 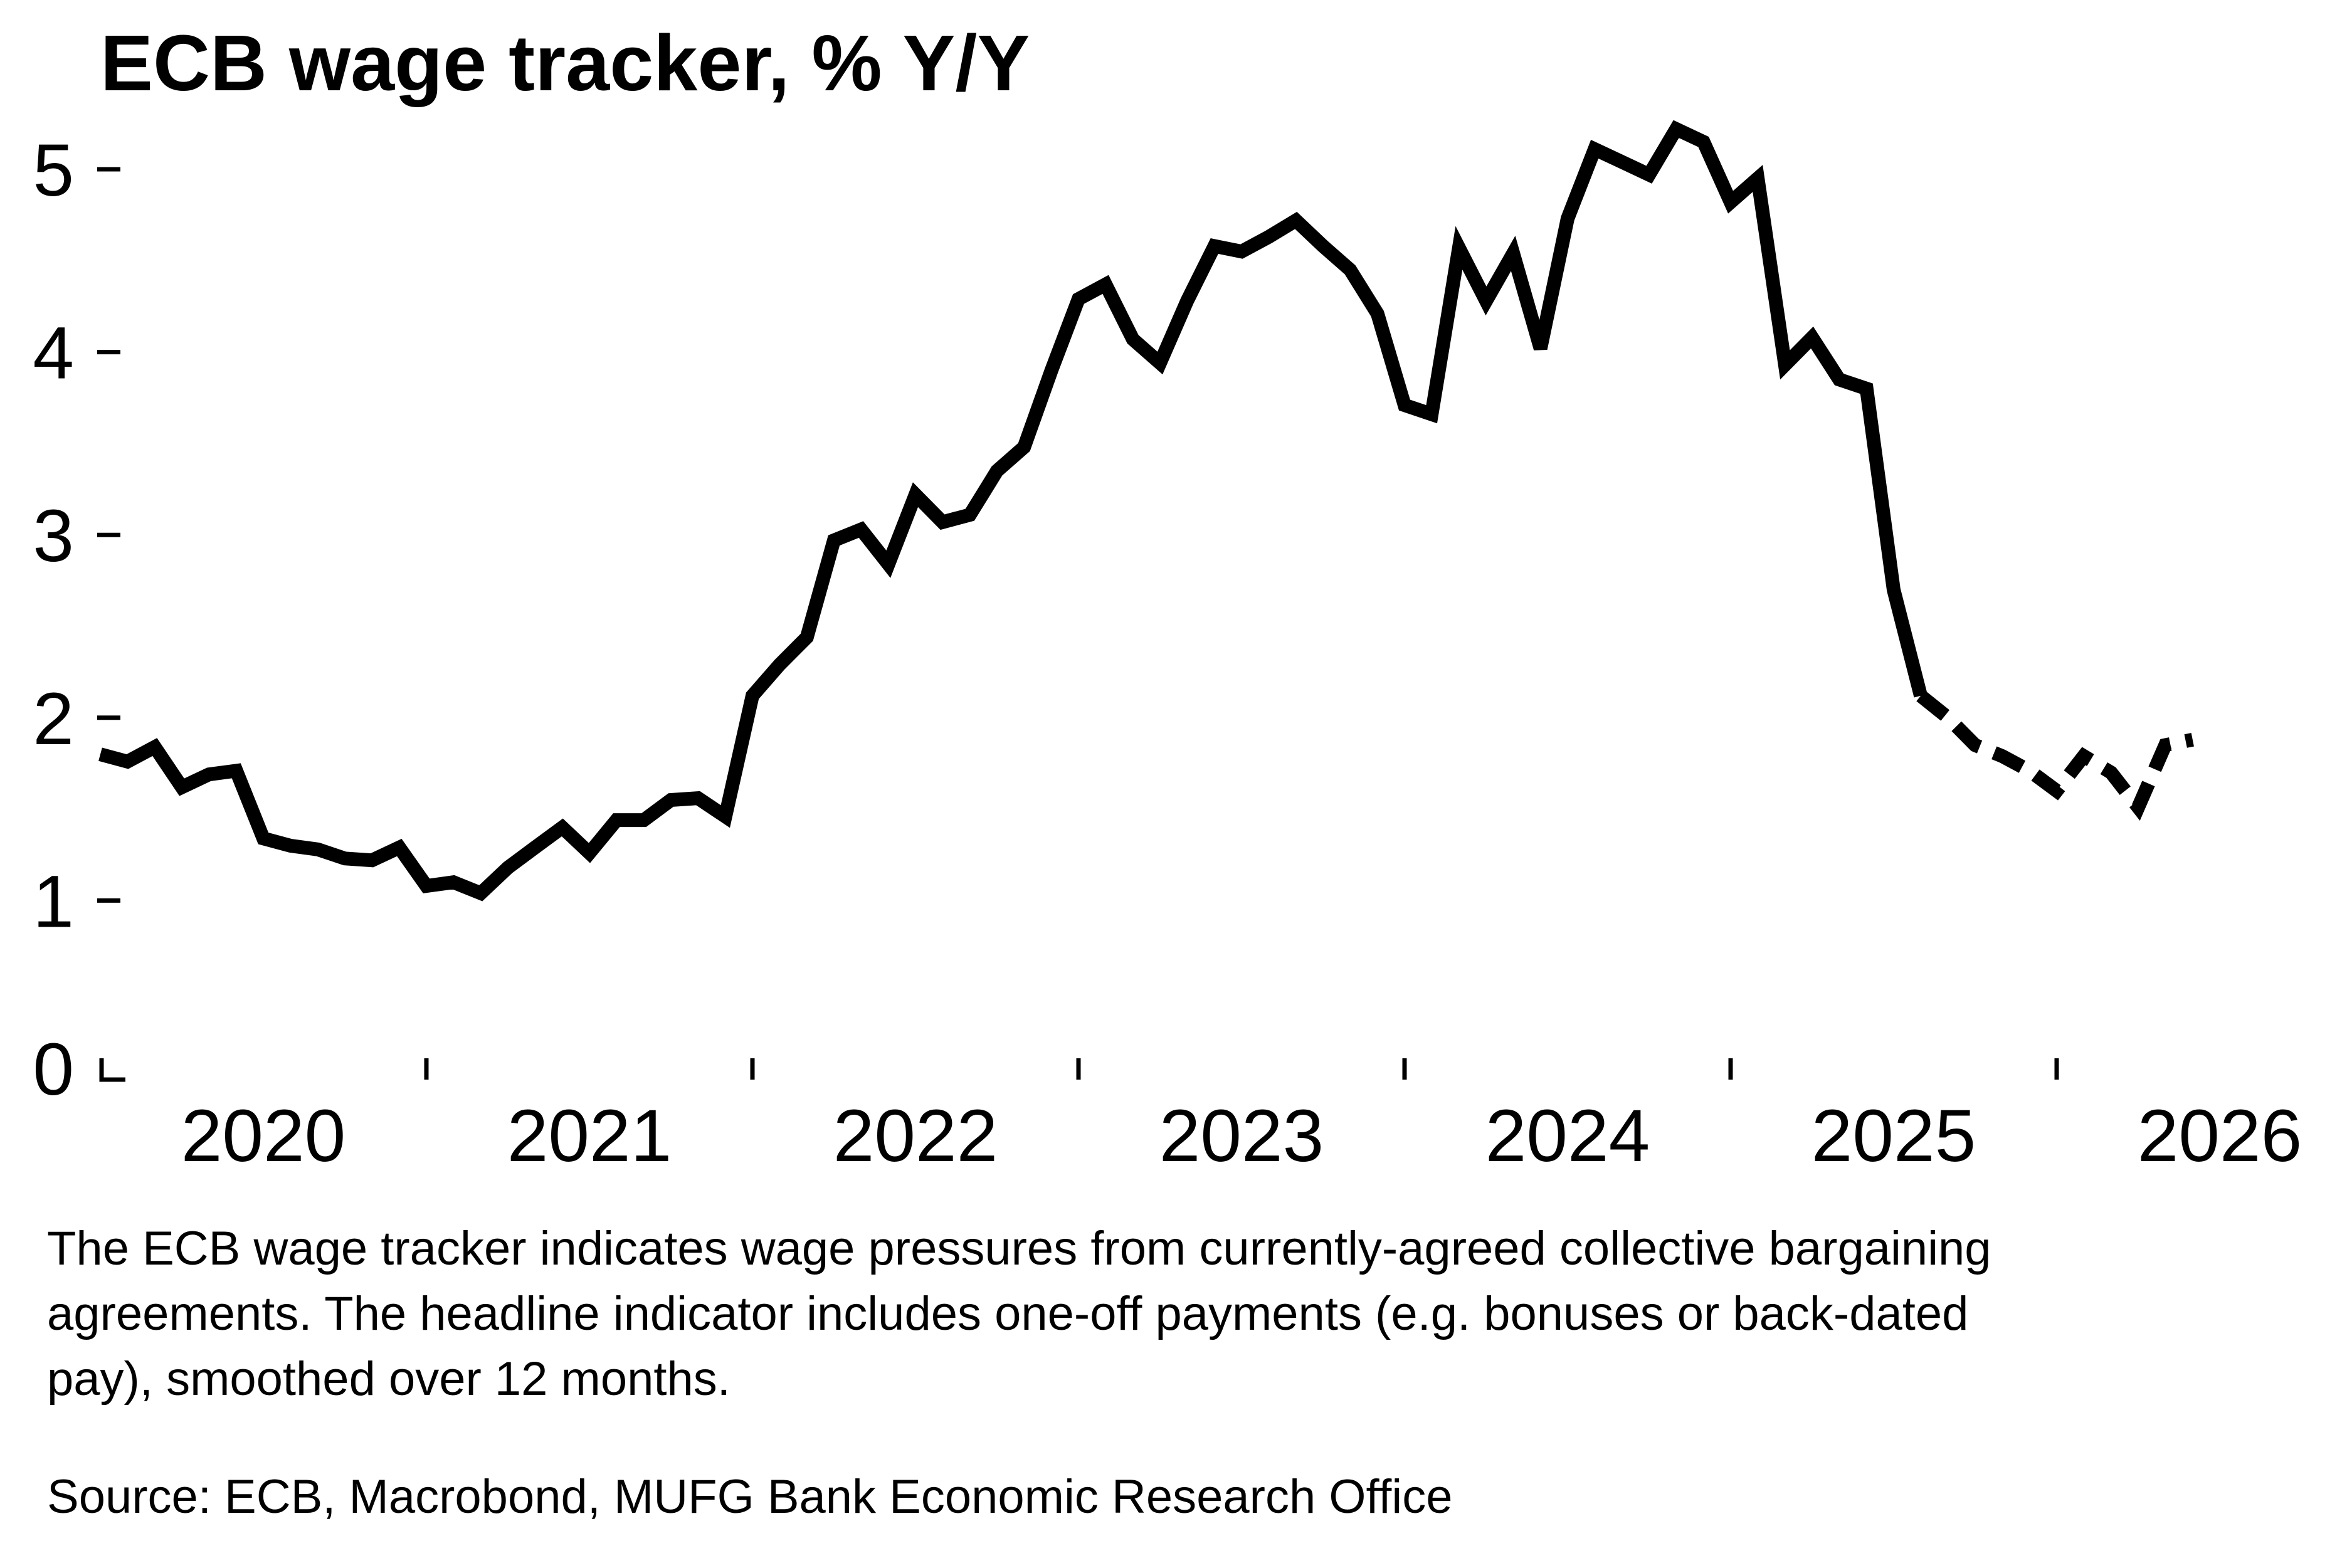 What do you see at coordinates (53, 901) in the screenshot?
I see `y-axis-tick-label: 1` at bounding box center [53, 901].